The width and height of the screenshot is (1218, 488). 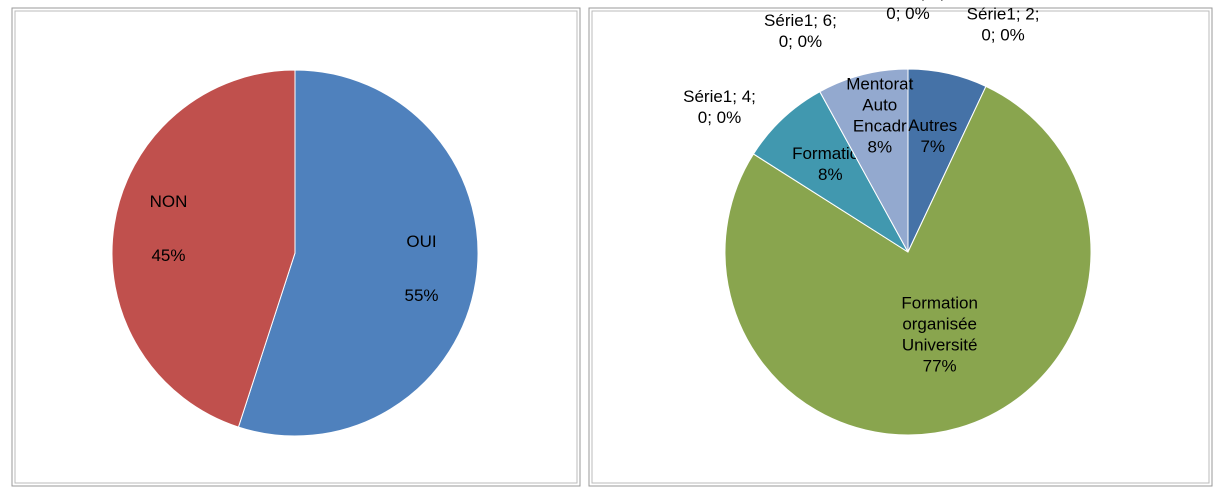 I want to click on value-label: 55%, so click(x=422, y=295).